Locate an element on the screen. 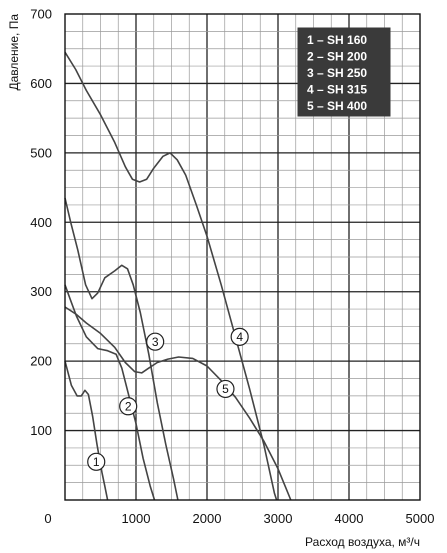  curve-labels: 1 2 3 4 5 is located at coordinates (168, 399).